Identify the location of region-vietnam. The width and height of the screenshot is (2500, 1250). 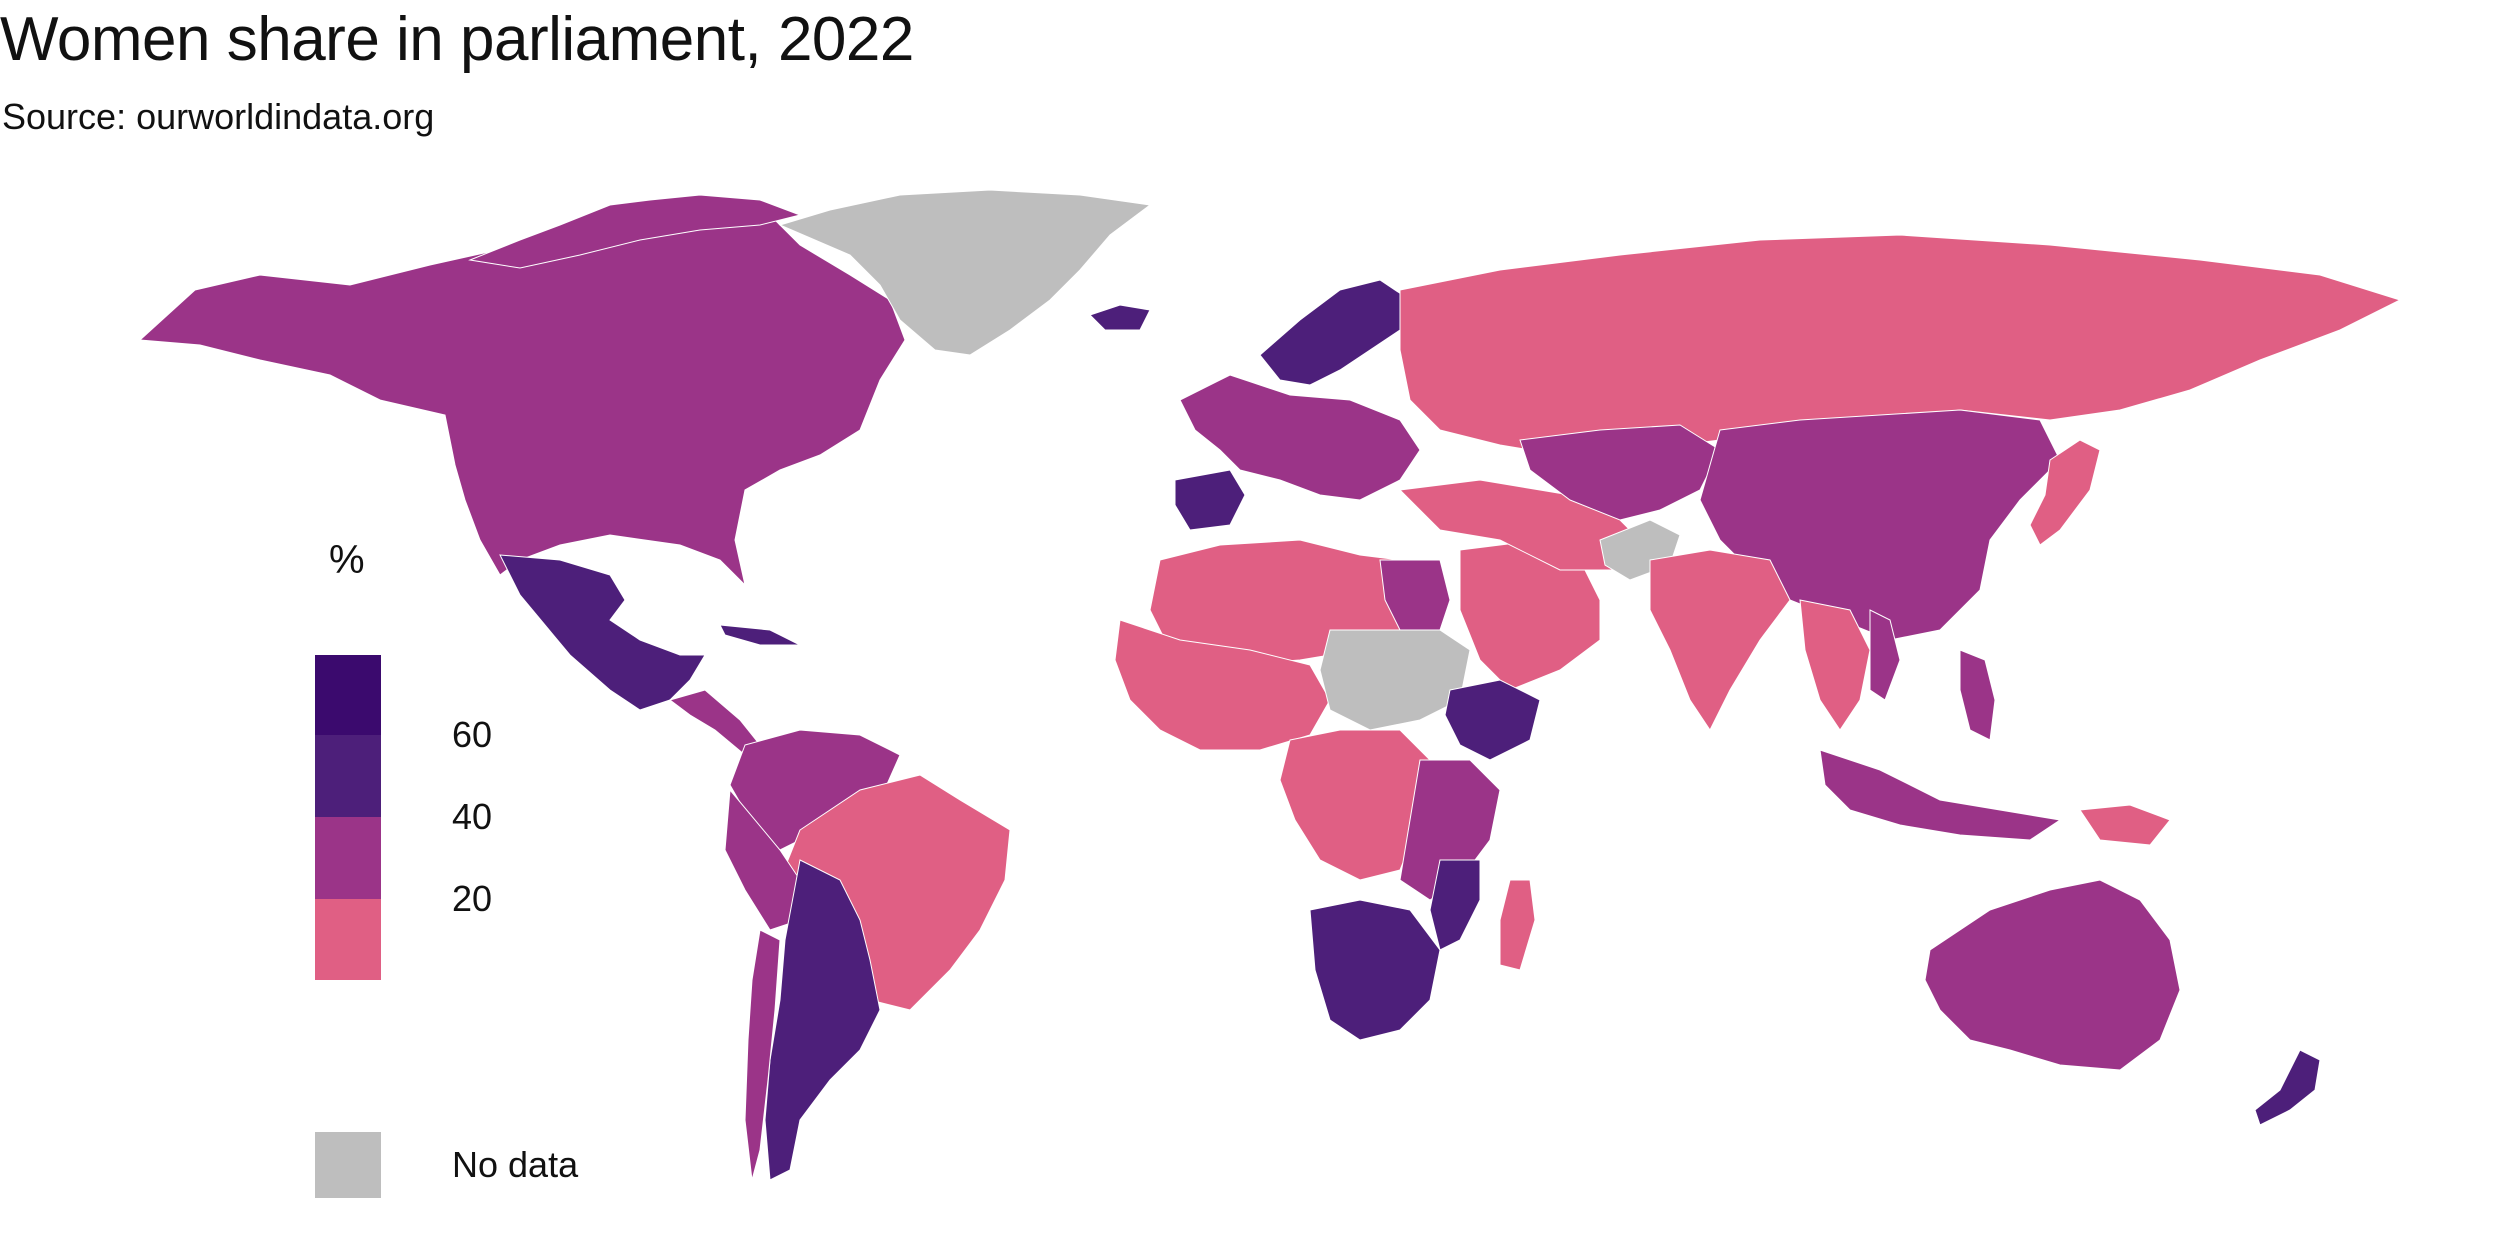
(1885, 655).